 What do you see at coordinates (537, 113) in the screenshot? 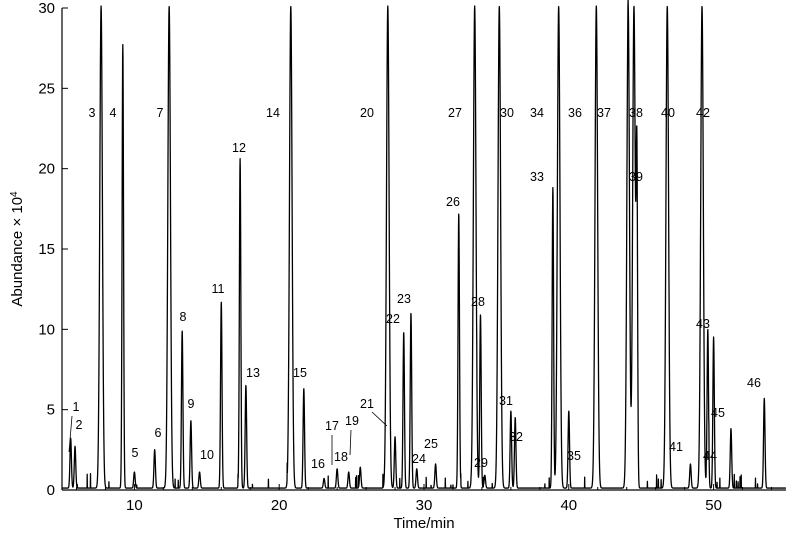
I see `peak-label-34: 34` at bounding box center [537, 113].